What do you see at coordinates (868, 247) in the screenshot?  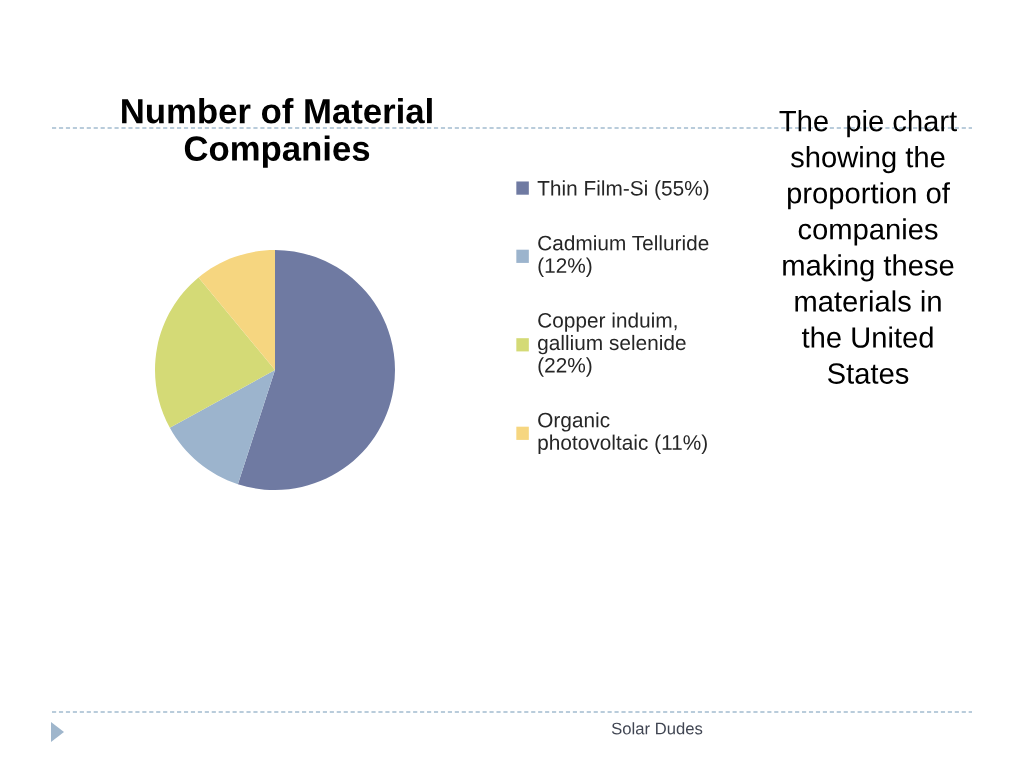 I see `text: The pie chart showing the proportion of companies making these materials in the United States` at bounding box center [868, 247].